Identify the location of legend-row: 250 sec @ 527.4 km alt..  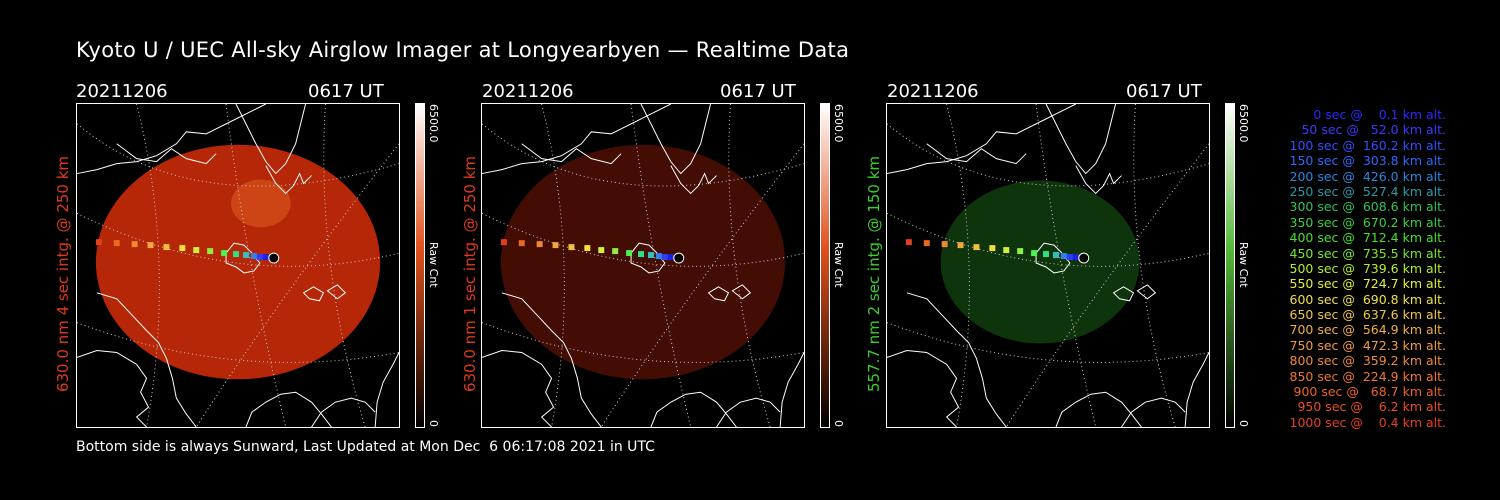
(1366, 191).